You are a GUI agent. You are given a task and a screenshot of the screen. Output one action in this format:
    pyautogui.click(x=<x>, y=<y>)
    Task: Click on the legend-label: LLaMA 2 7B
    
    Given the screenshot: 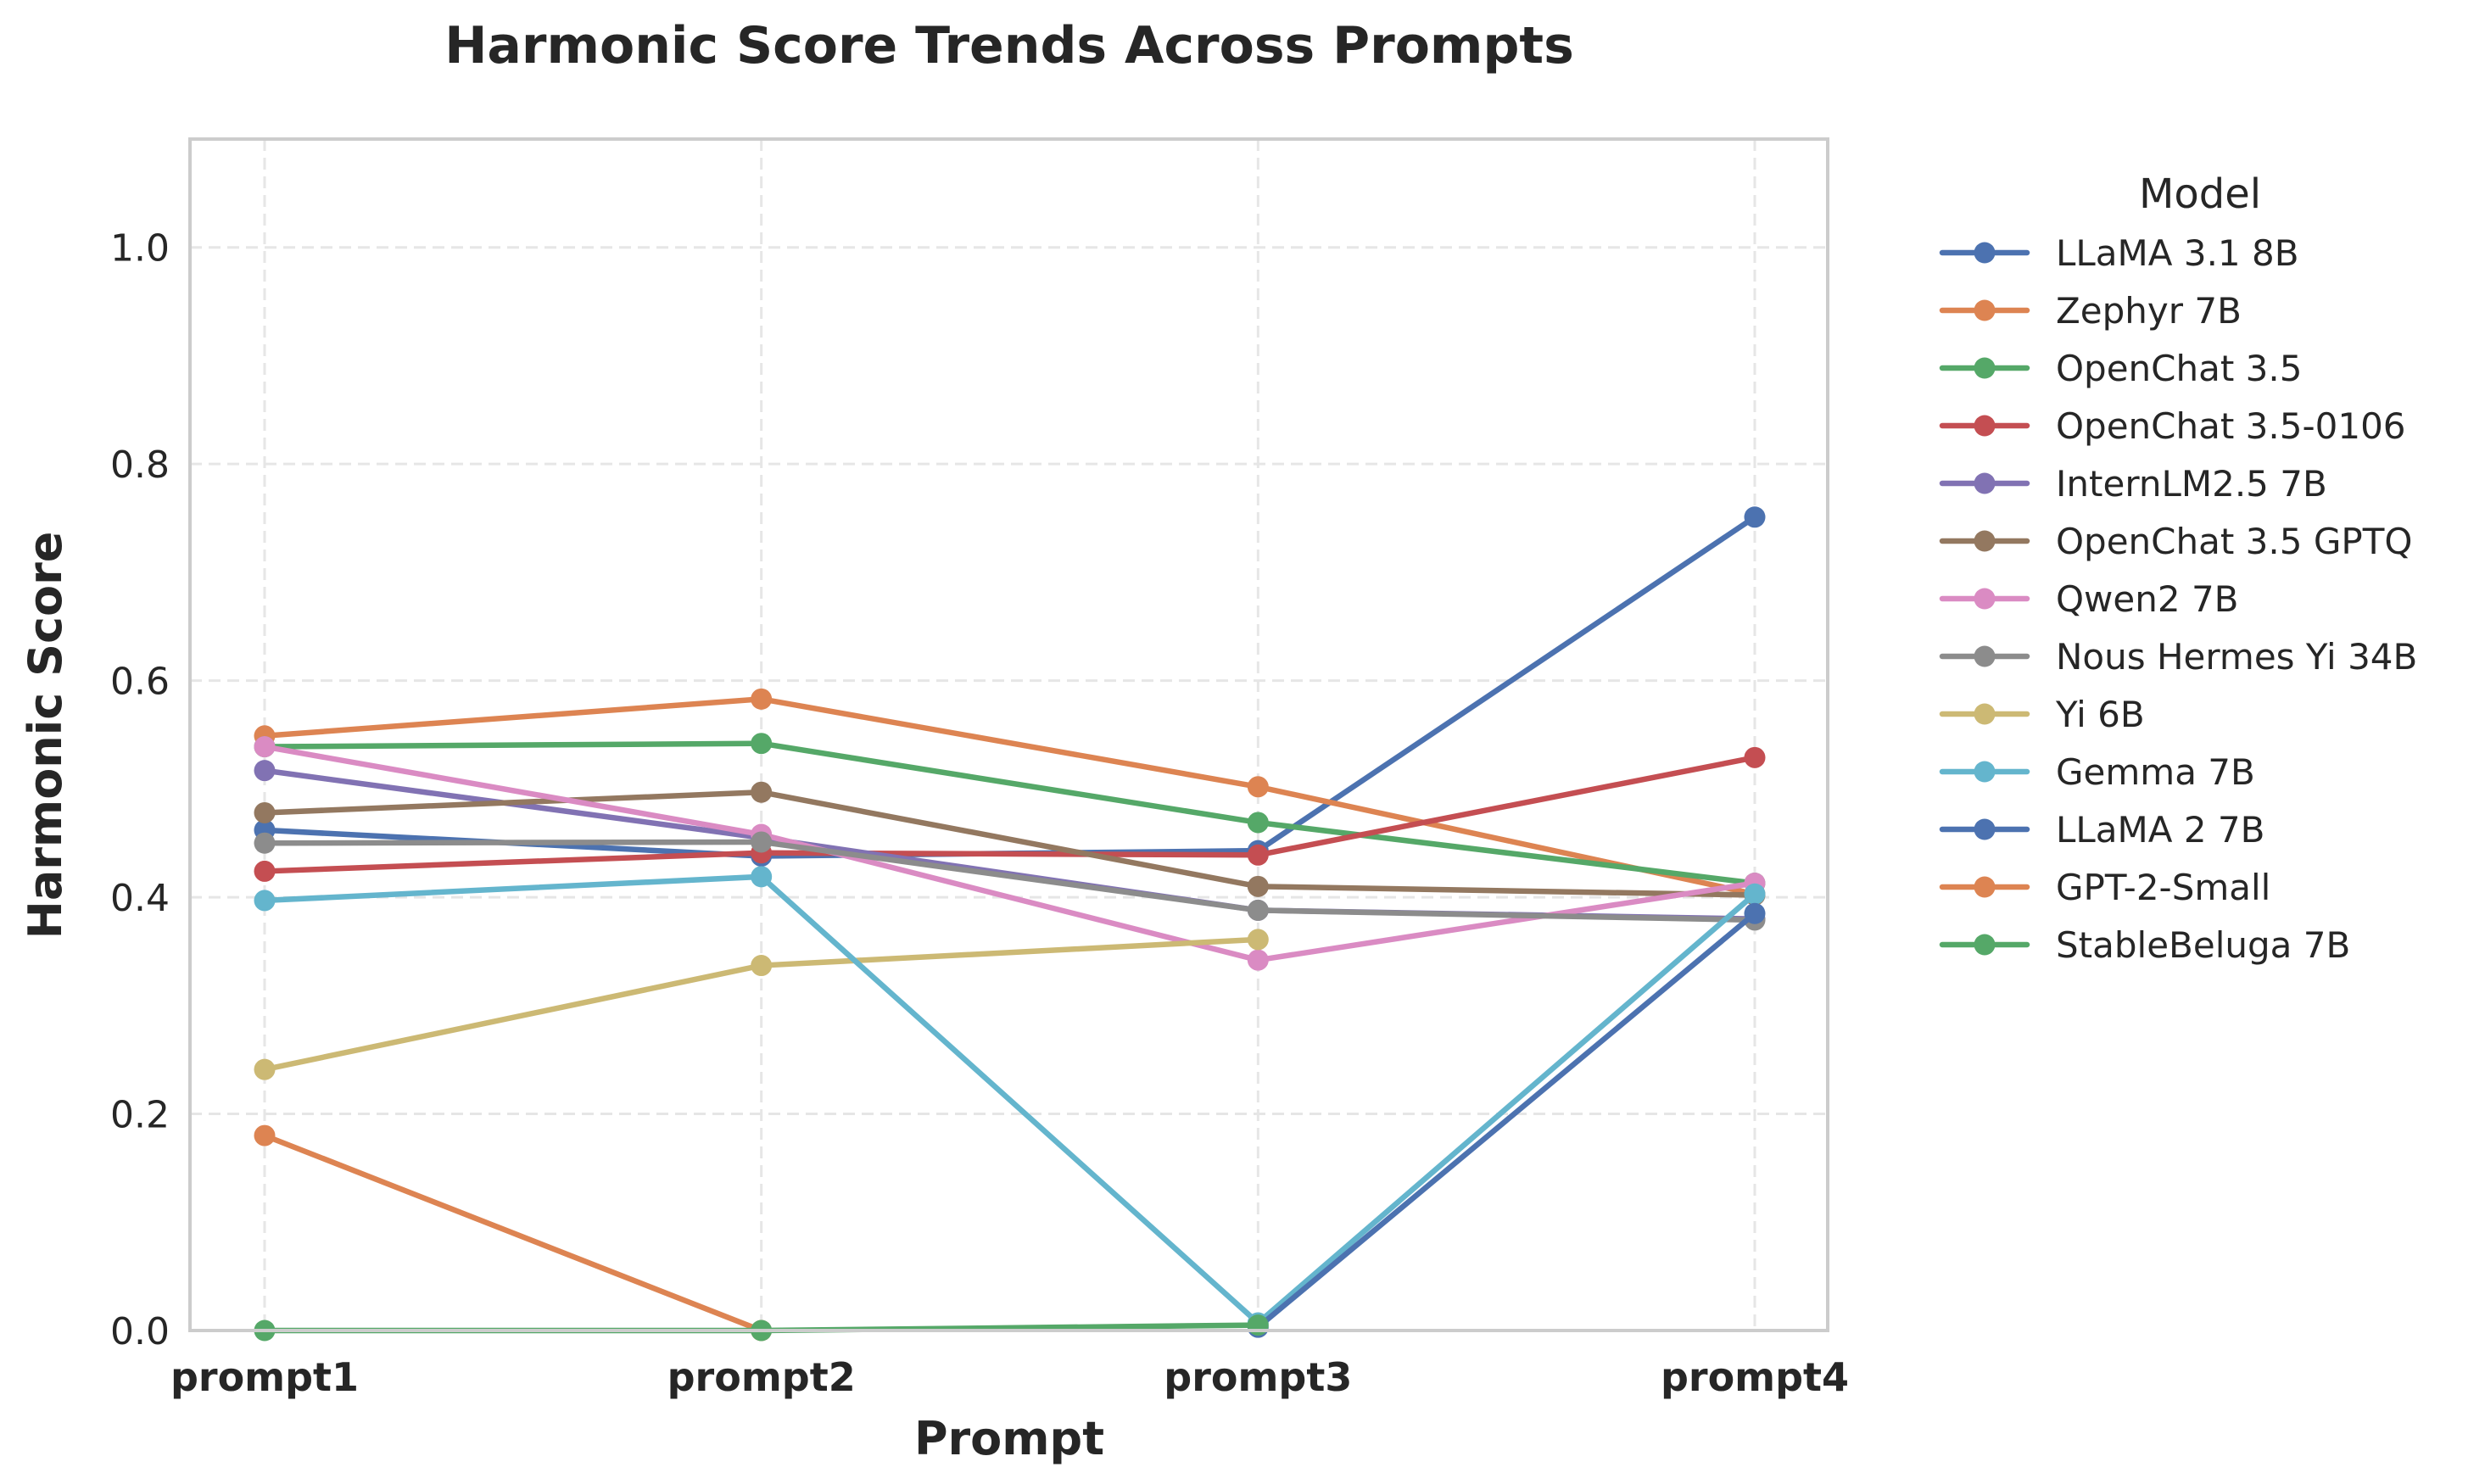 What is the action you would take?
    pyautogui.click(x=2160, y=830)
    